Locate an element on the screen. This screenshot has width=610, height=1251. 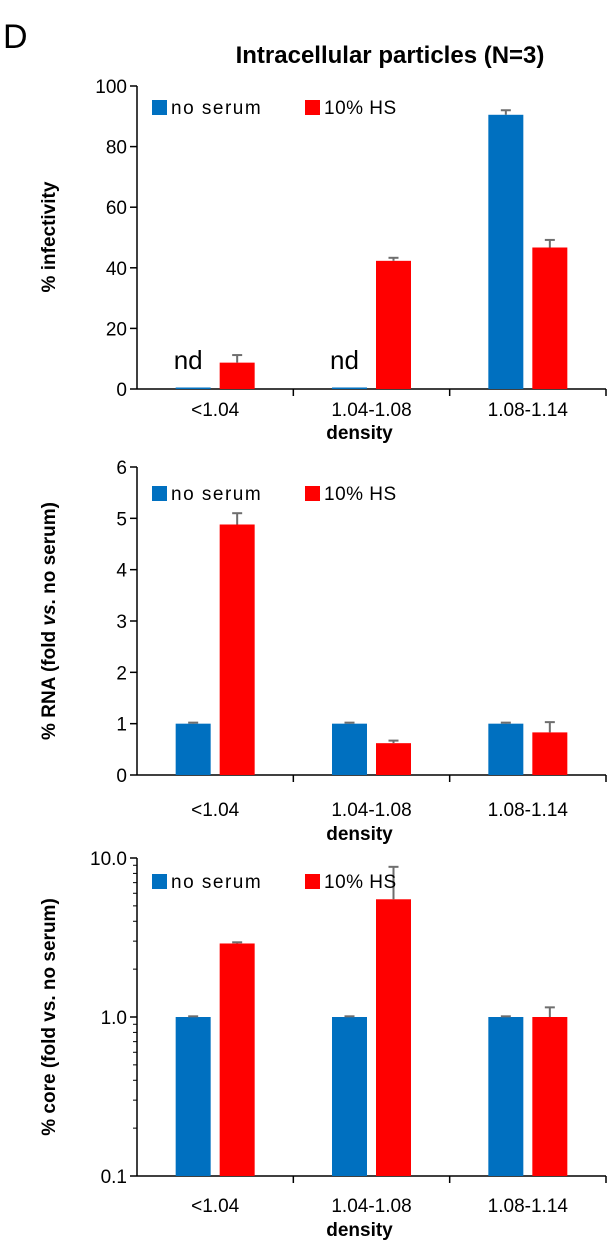
y-tick-label: 10.0 is located at coordinates (108, 859).